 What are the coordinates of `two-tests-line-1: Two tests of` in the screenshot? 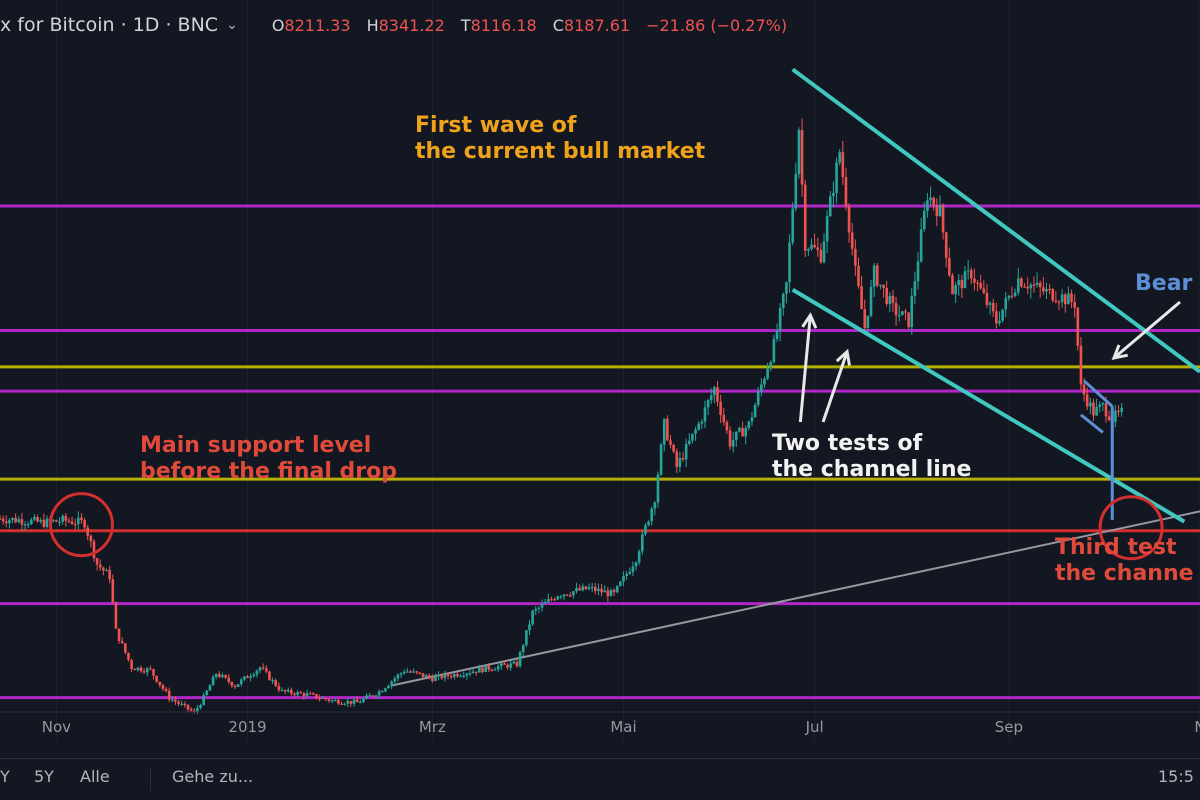 It's located at (847, 443).